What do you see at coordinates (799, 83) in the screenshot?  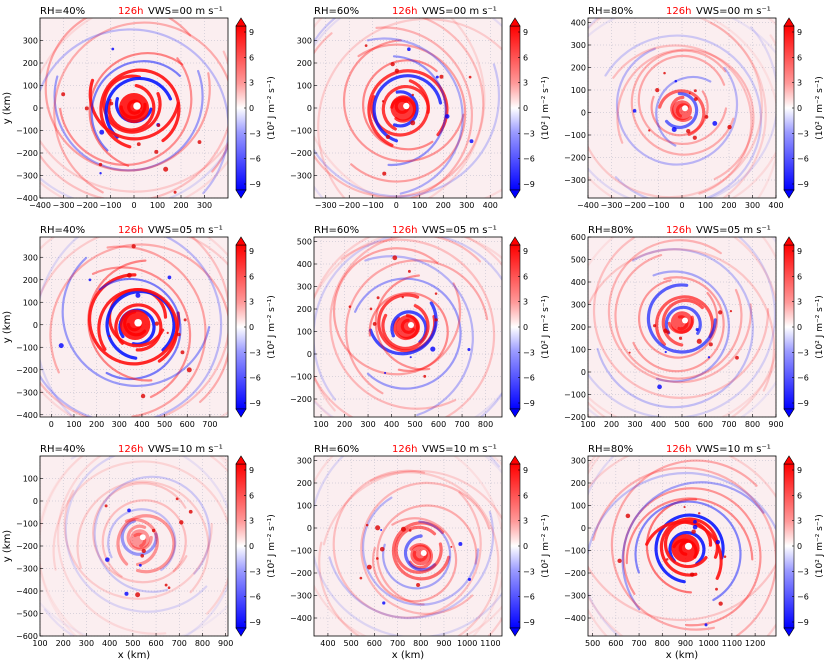 I see `colorbar-tick-label: 3` at bounding box center [799, 83].